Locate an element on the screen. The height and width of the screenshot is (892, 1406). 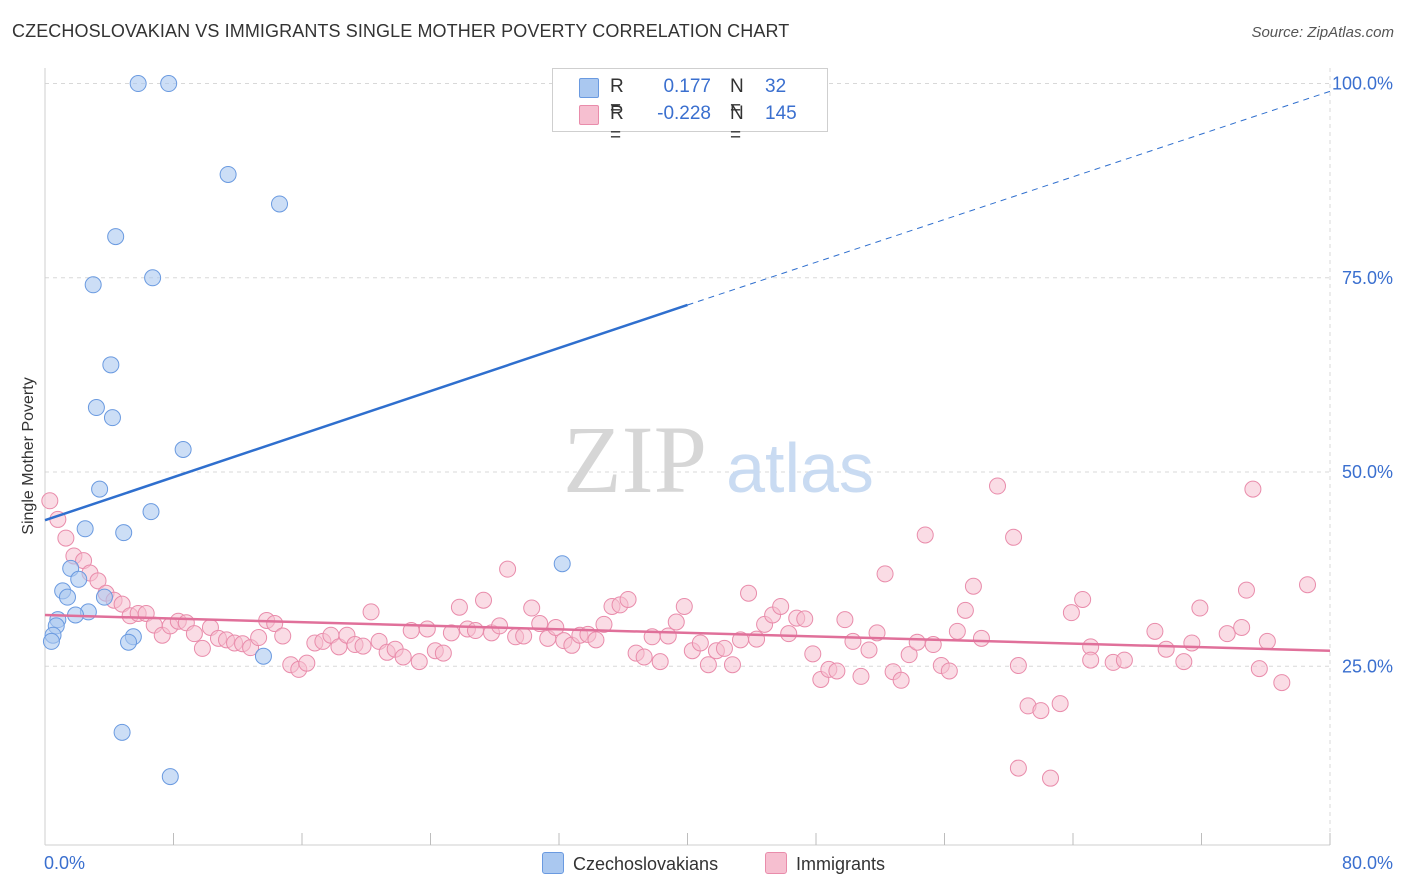
legend-n-value: 145 is located at coordinates (781, 113).